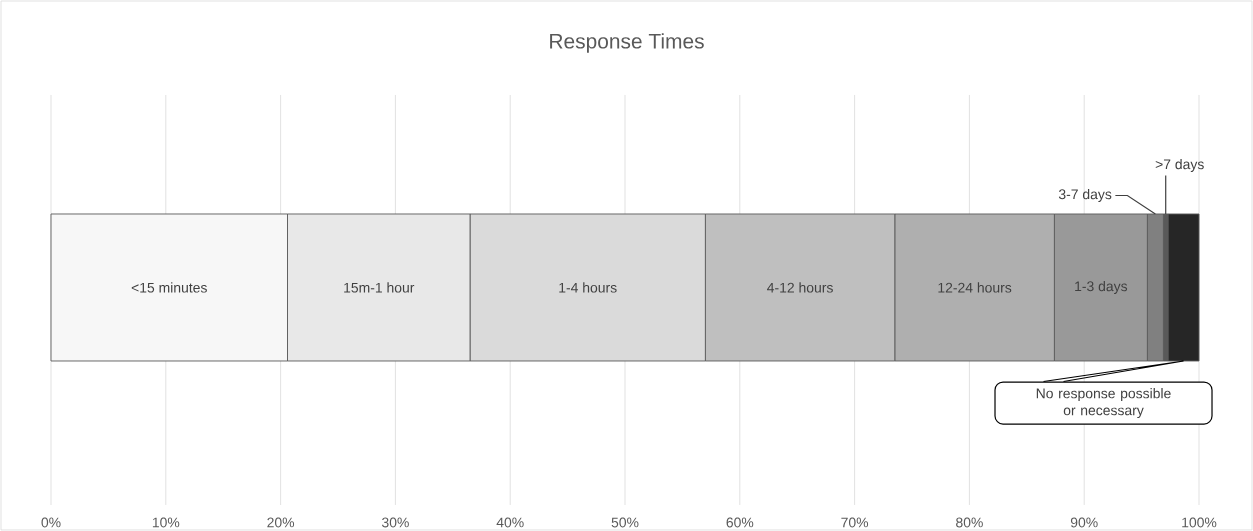 This screenshot has width=1253, height=531. I want to click on x-tick-label: 0%, so click(51, 522).